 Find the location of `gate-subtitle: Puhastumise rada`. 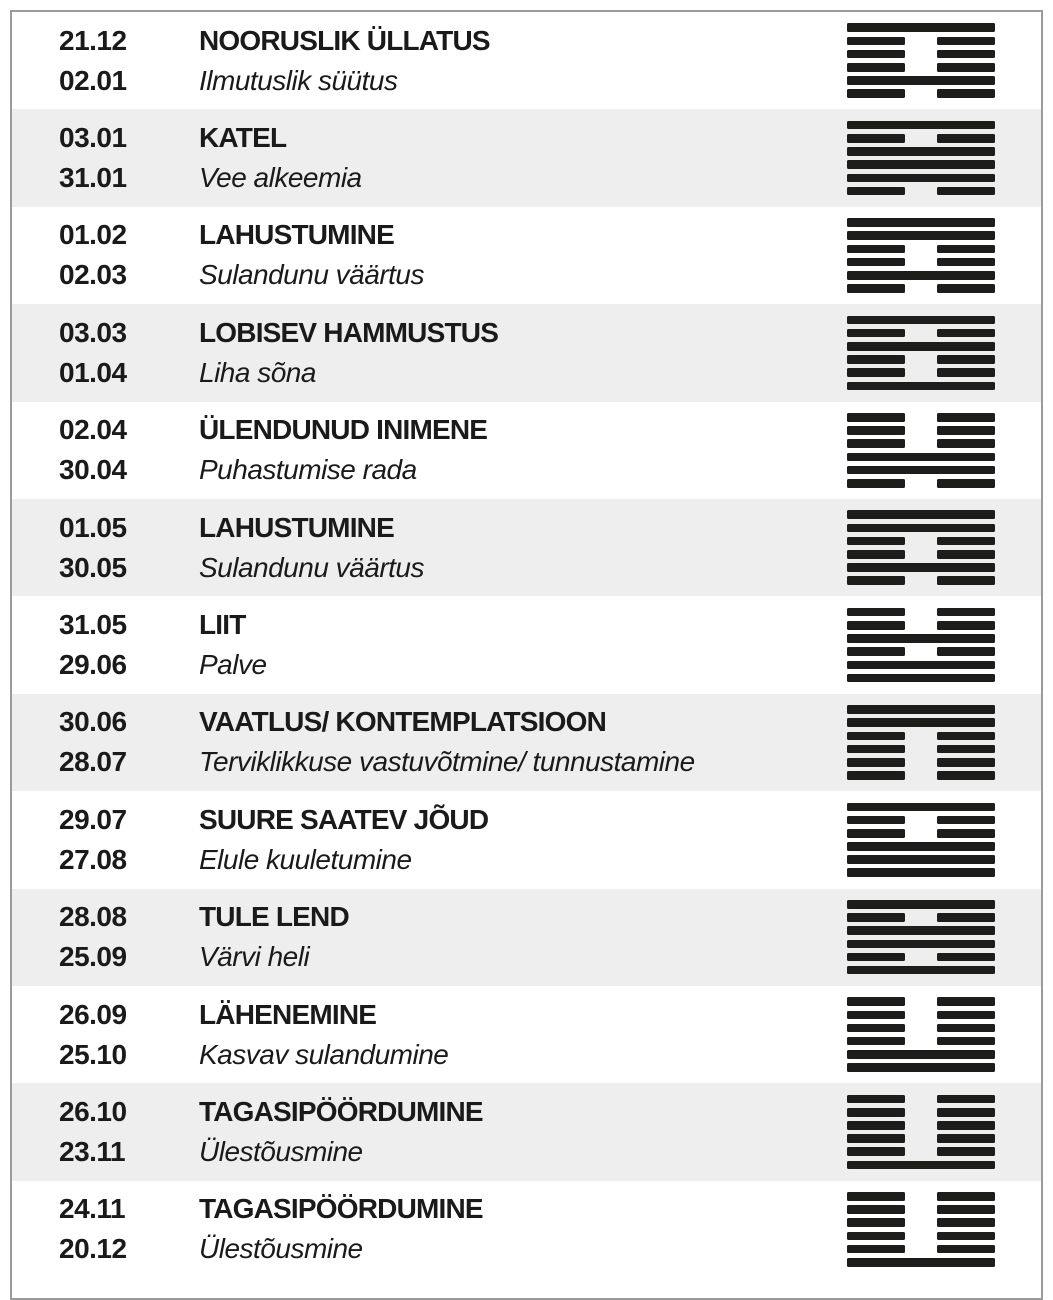

gate-subtitle: Puhastumise rada is located at coordinates (308, 470).